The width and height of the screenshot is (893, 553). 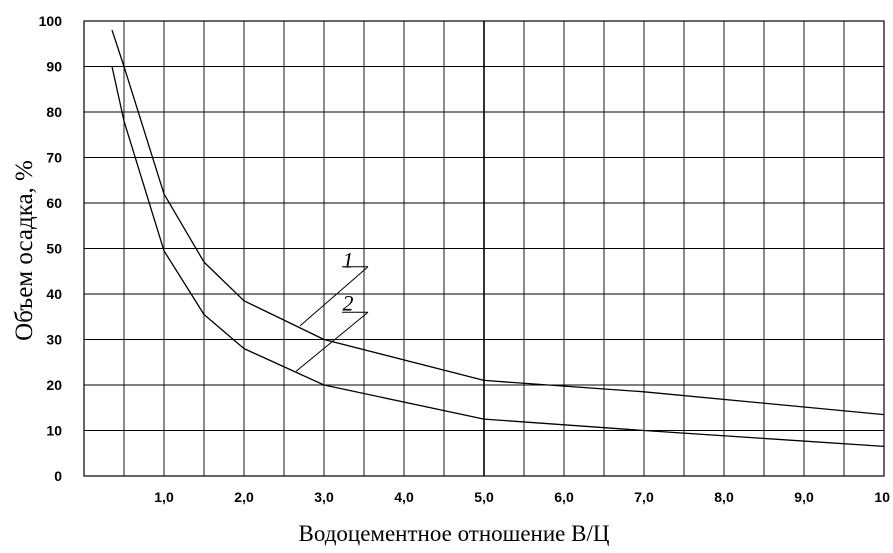 What do you see at coordinates (58, 476) in the screenshot?
I see `y-tick-label: 0` at bounding box center [58, 476].